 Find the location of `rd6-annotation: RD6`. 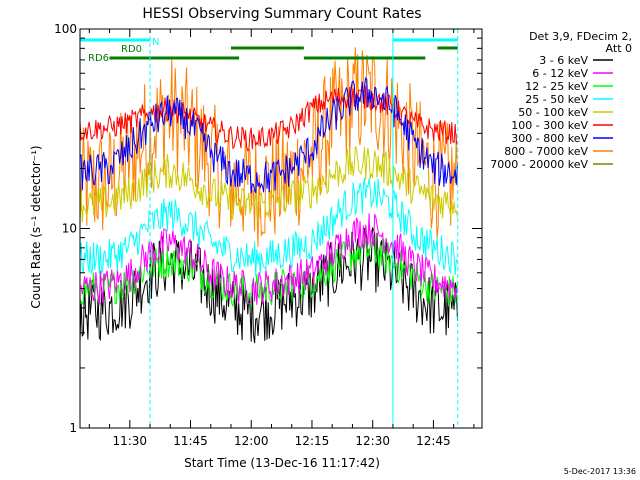

rd6-annotation: RD6 is located at coordinates (98, 58).